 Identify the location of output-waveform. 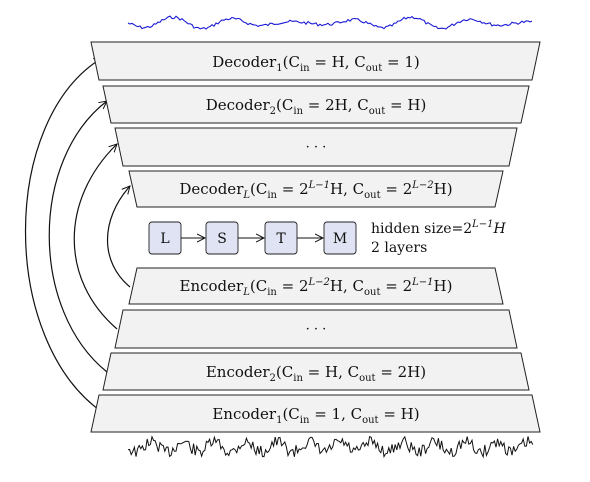
(330, 22).